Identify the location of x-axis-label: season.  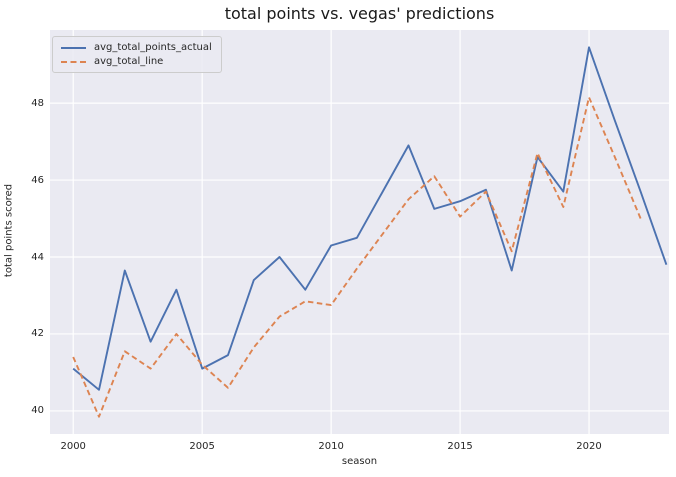
(359, 461).